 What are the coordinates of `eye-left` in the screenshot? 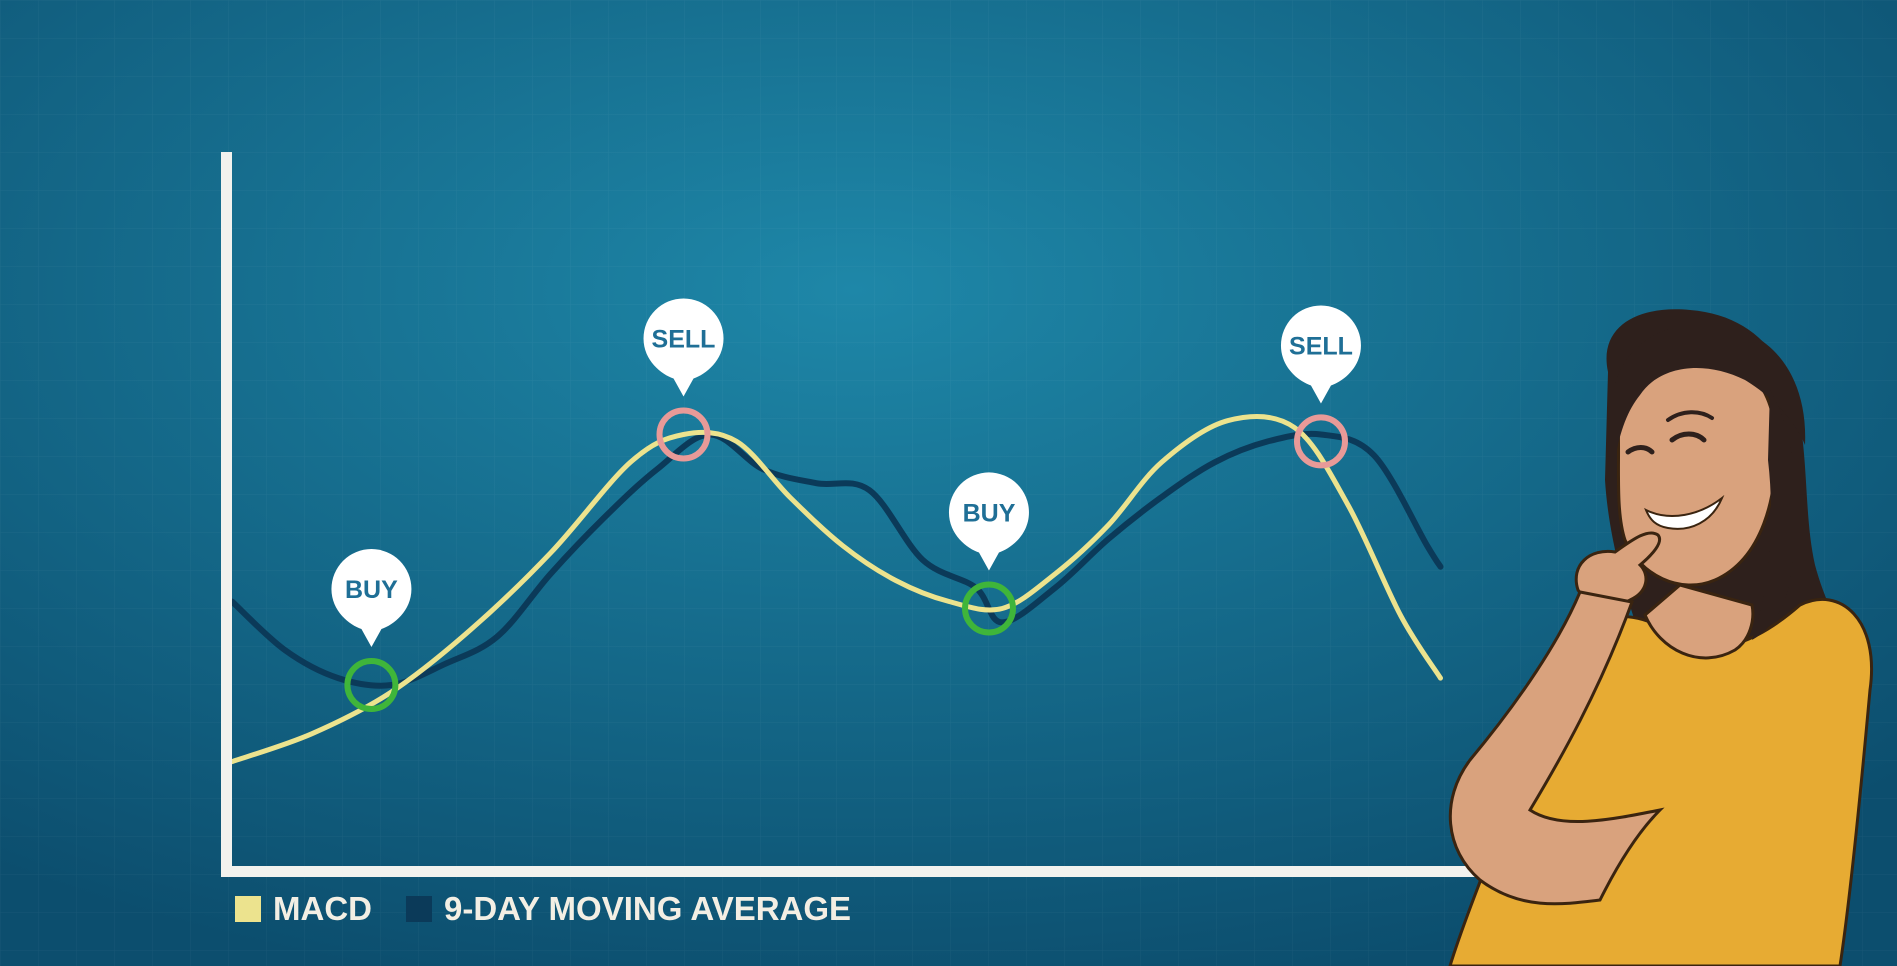 It's located at (1640, 450).